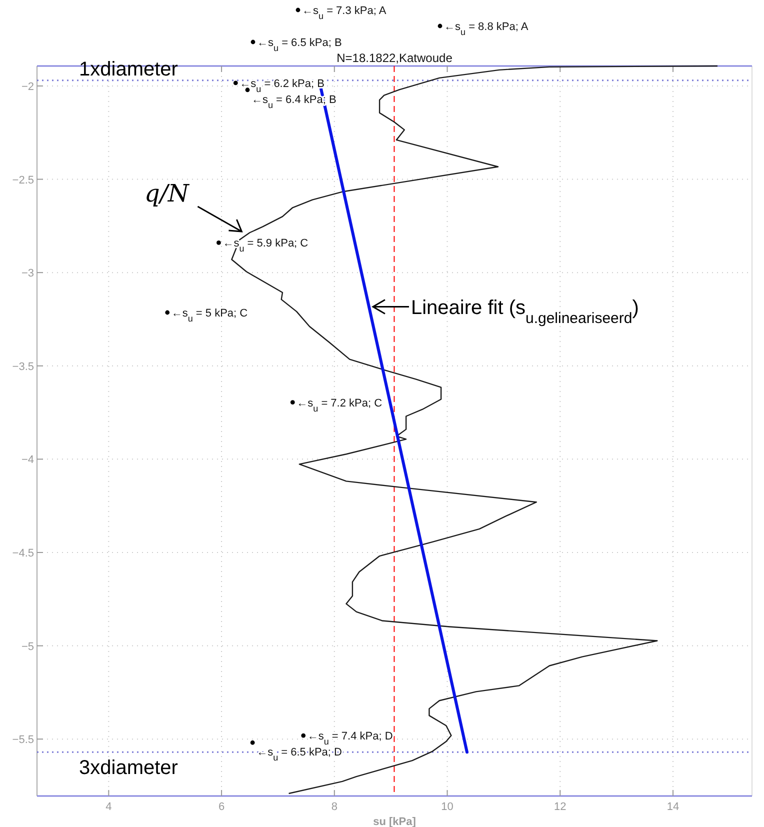 Image resolution: width=764 pixels, height=827 pixels. What do you see at coordinates (339, 405) in the screenshot?
I see `annotation: ←s$_{u}$ = 7.2 kPa; C` at bounding box center [339, 405].